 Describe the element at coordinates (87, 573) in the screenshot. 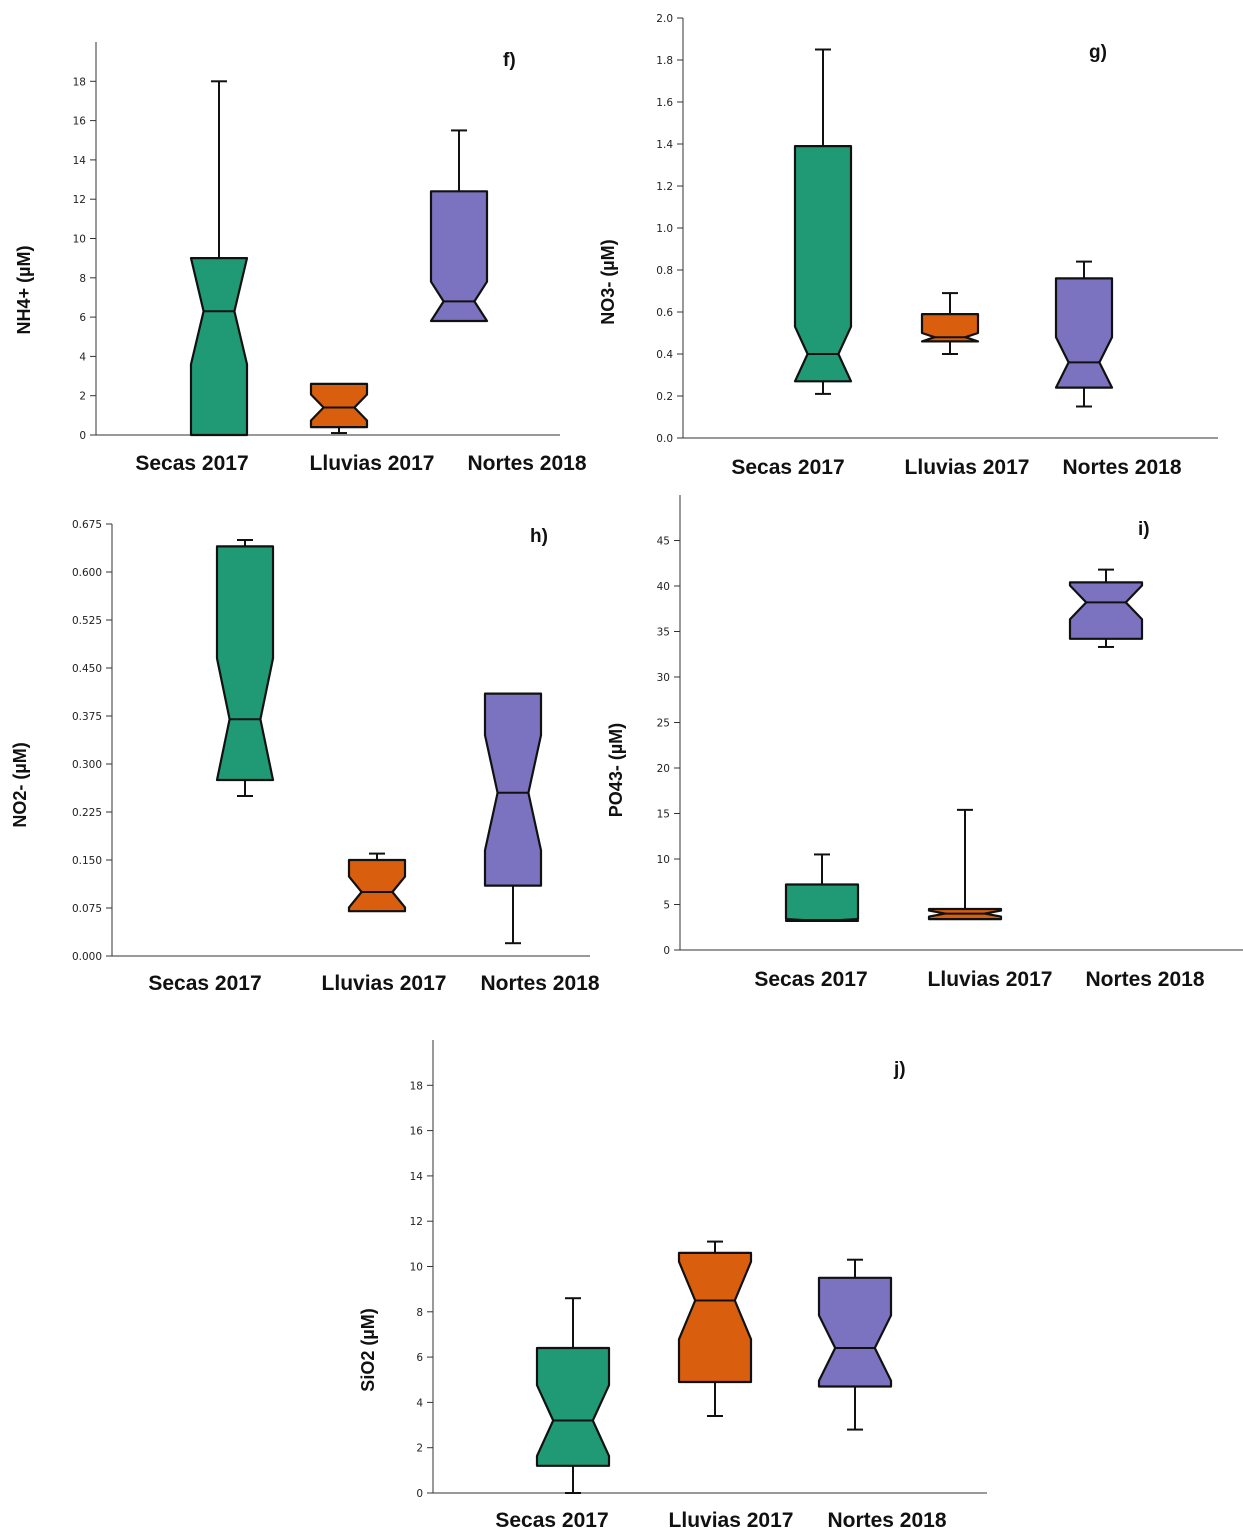

I see `y-tick-label: 0.600` at that location.